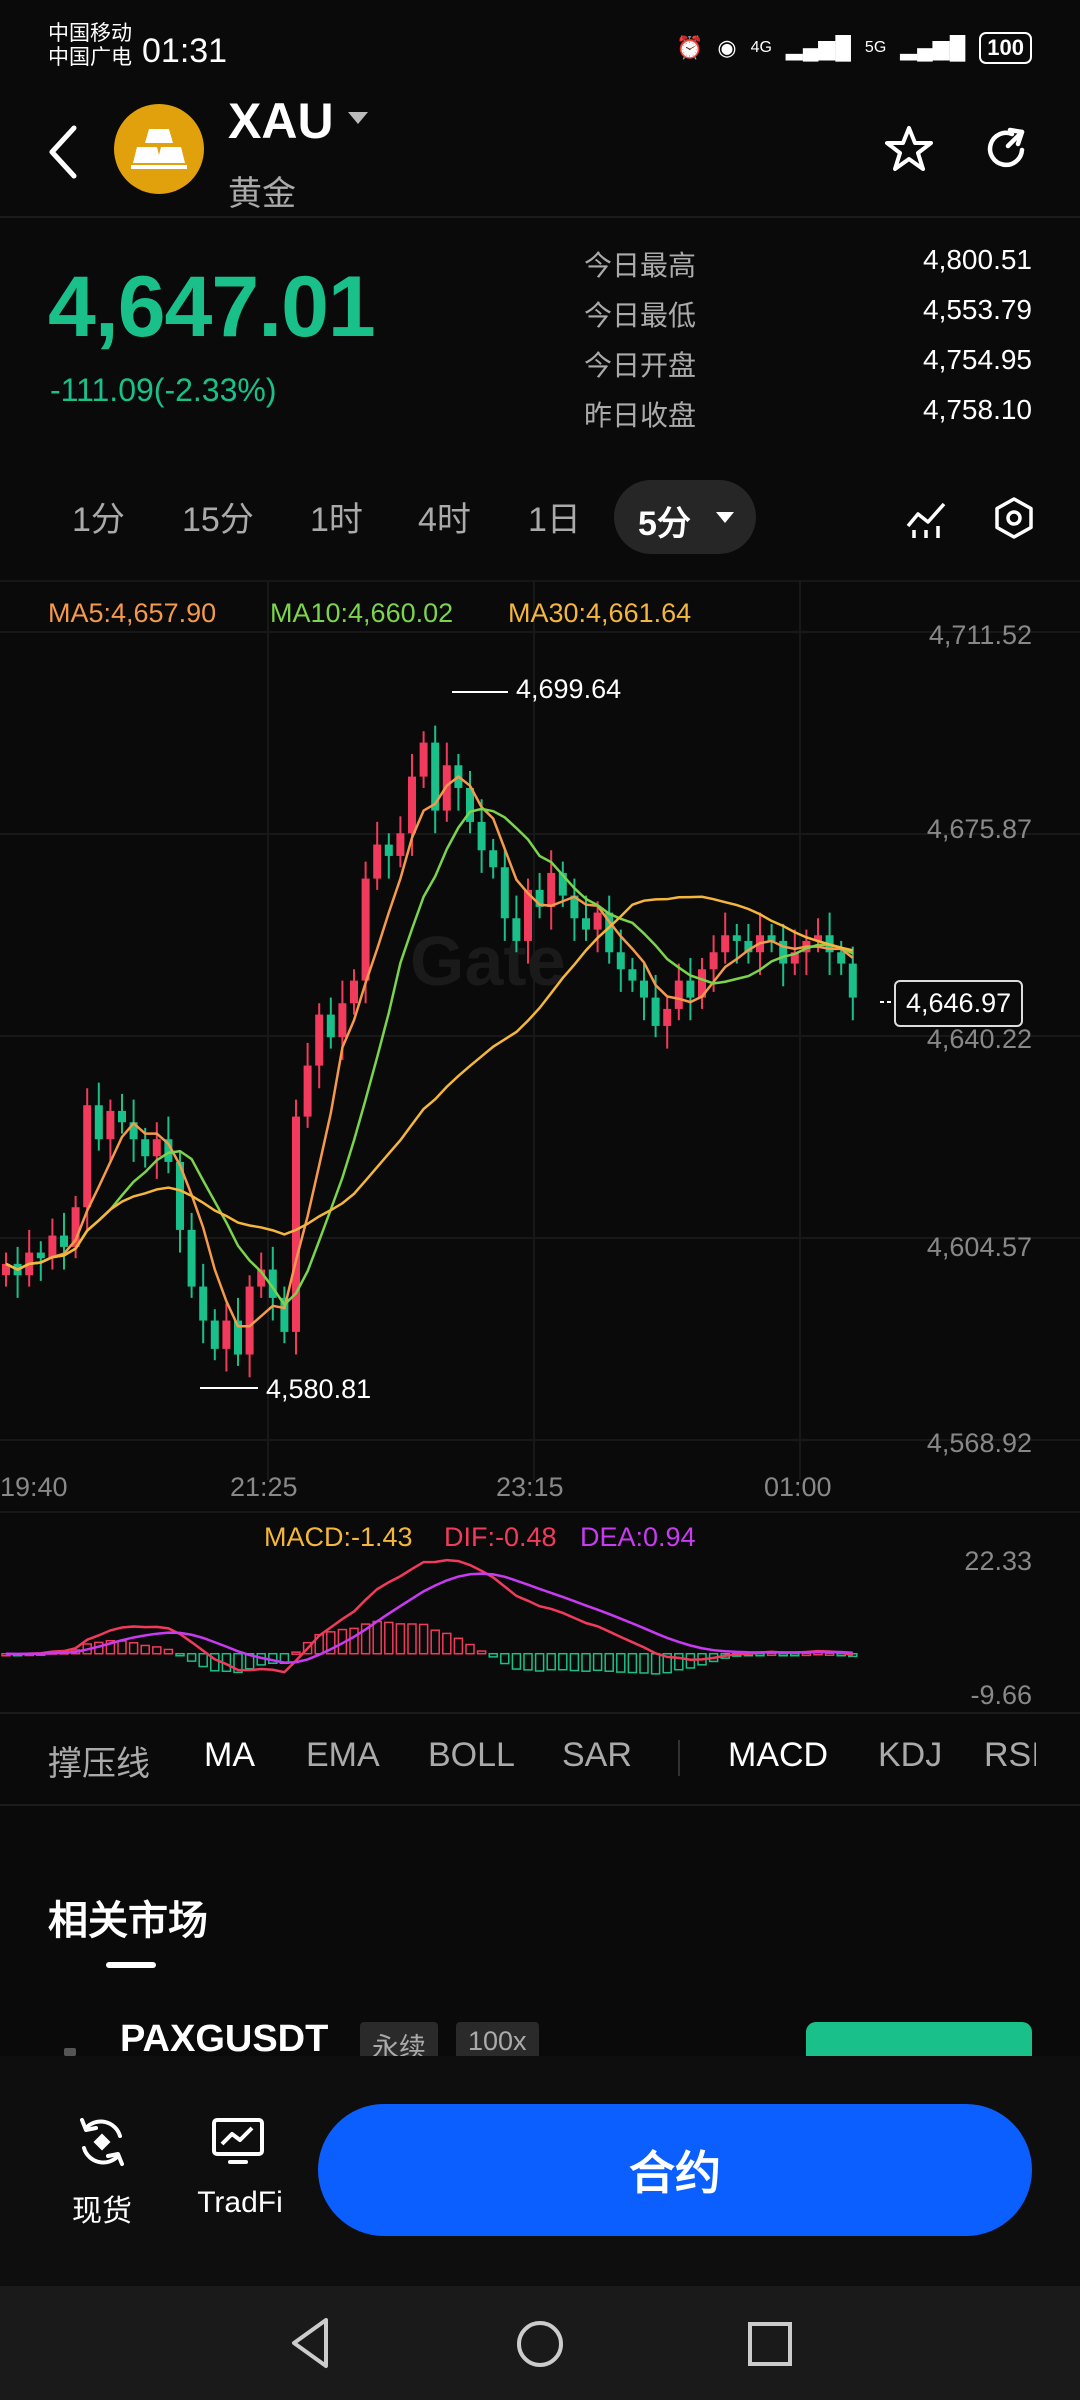 The width and height of the screenshot is (1080, 2400). Describe the element at coordinates (540, 2344) in the screenshot. I see `nav-home-icon` at that location.